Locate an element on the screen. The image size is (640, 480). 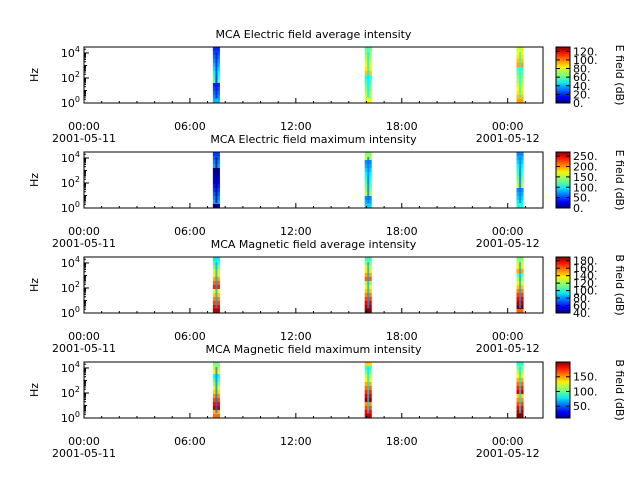
colorbar-tick-label: 180. is located at coordinates (585, 261).